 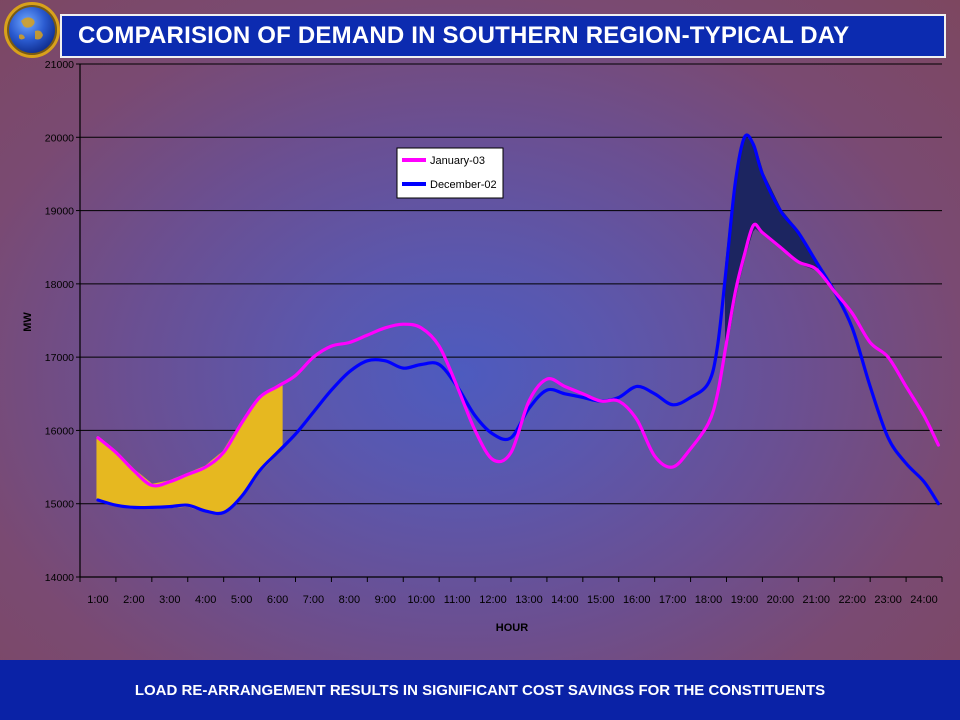 What do you see at coordinates (673, 600) in the screenshot?
I see `x-tick-label: 17:00` at bounding box center [673, 600].